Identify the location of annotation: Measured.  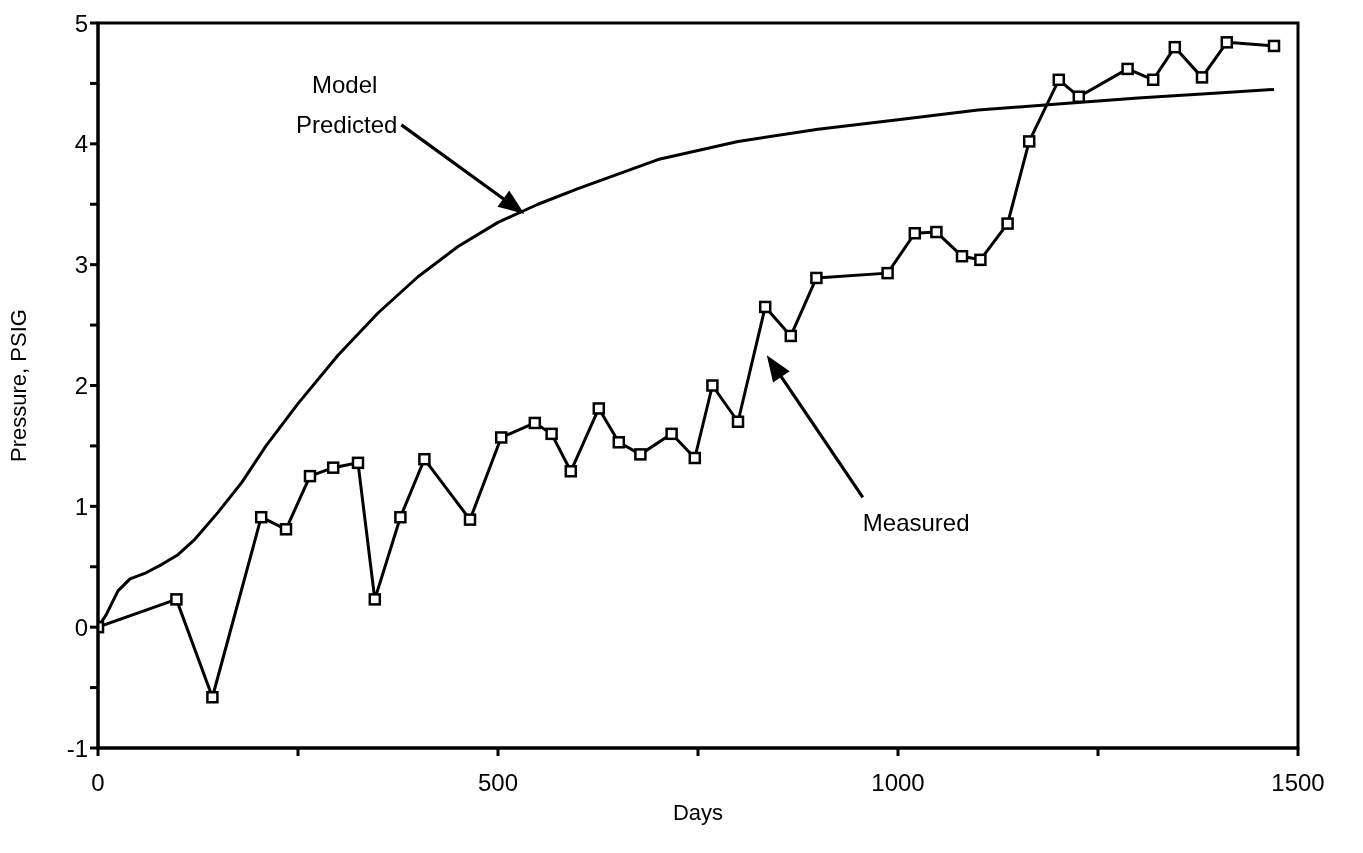
(916, 523).